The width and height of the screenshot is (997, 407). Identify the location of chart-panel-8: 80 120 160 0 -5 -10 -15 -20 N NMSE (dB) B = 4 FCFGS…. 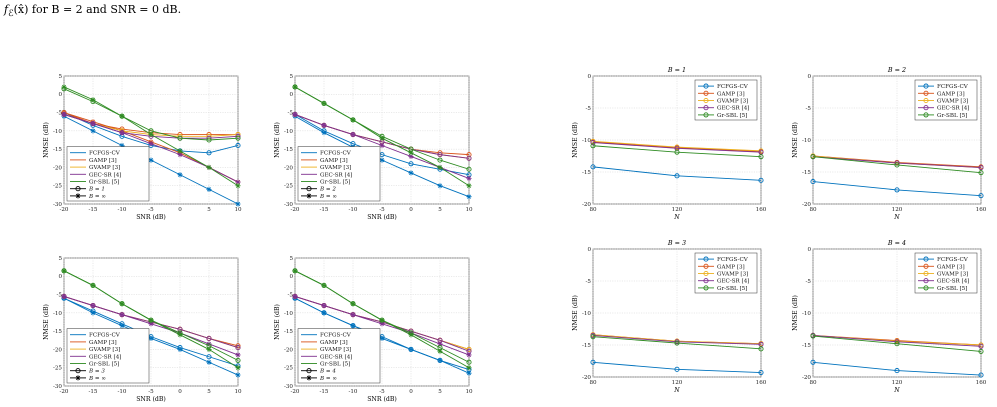
(888, 317).